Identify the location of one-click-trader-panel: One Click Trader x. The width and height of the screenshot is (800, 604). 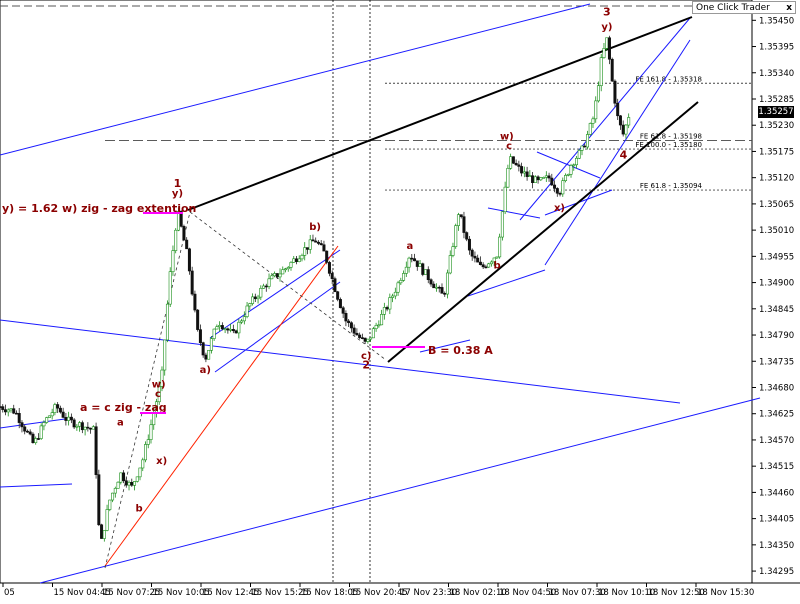
(744, 7).